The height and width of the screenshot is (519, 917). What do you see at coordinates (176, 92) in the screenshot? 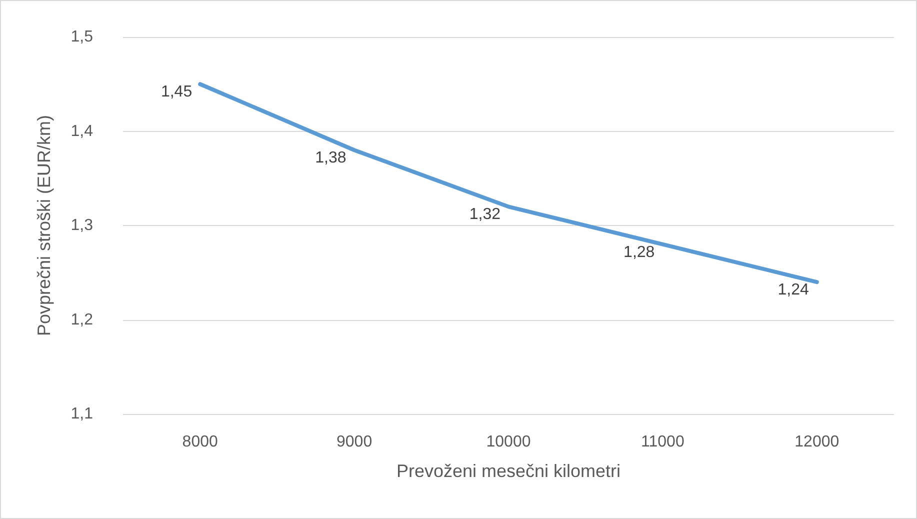
I see `data-label: 1,45` at bounding box center [176, 92].